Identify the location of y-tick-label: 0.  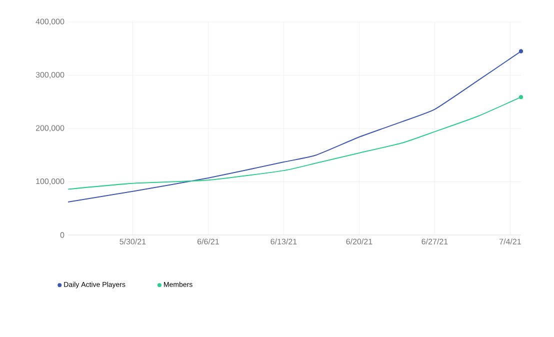
(62, 235).